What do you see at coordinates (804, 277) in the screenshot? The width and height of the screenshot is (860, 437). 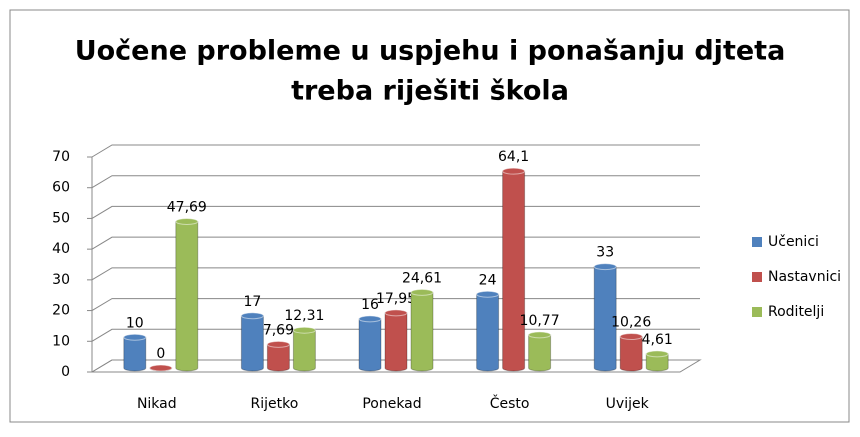 I see `legend-label: Nastavnici` at bounding box center [804, 277].